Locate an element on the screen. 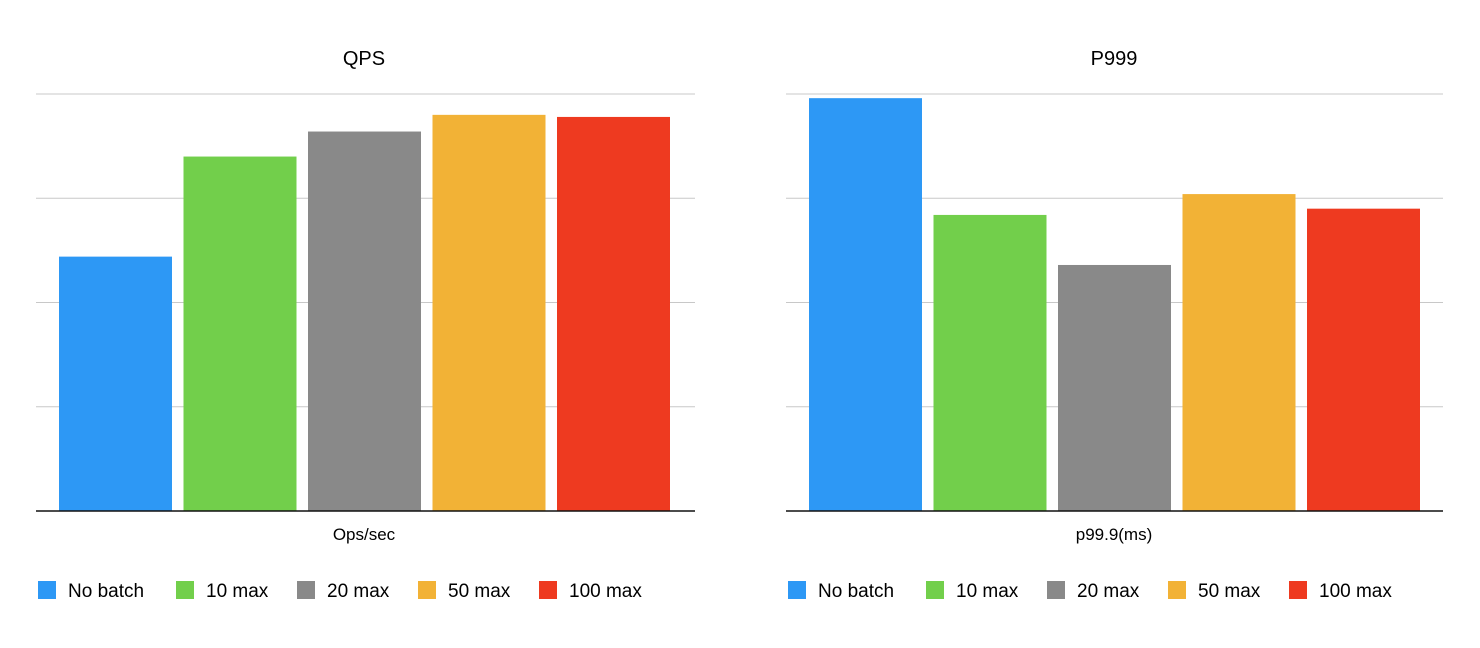  x-axis-label: p99.9(ms) is located at coordinates (1114, 534).